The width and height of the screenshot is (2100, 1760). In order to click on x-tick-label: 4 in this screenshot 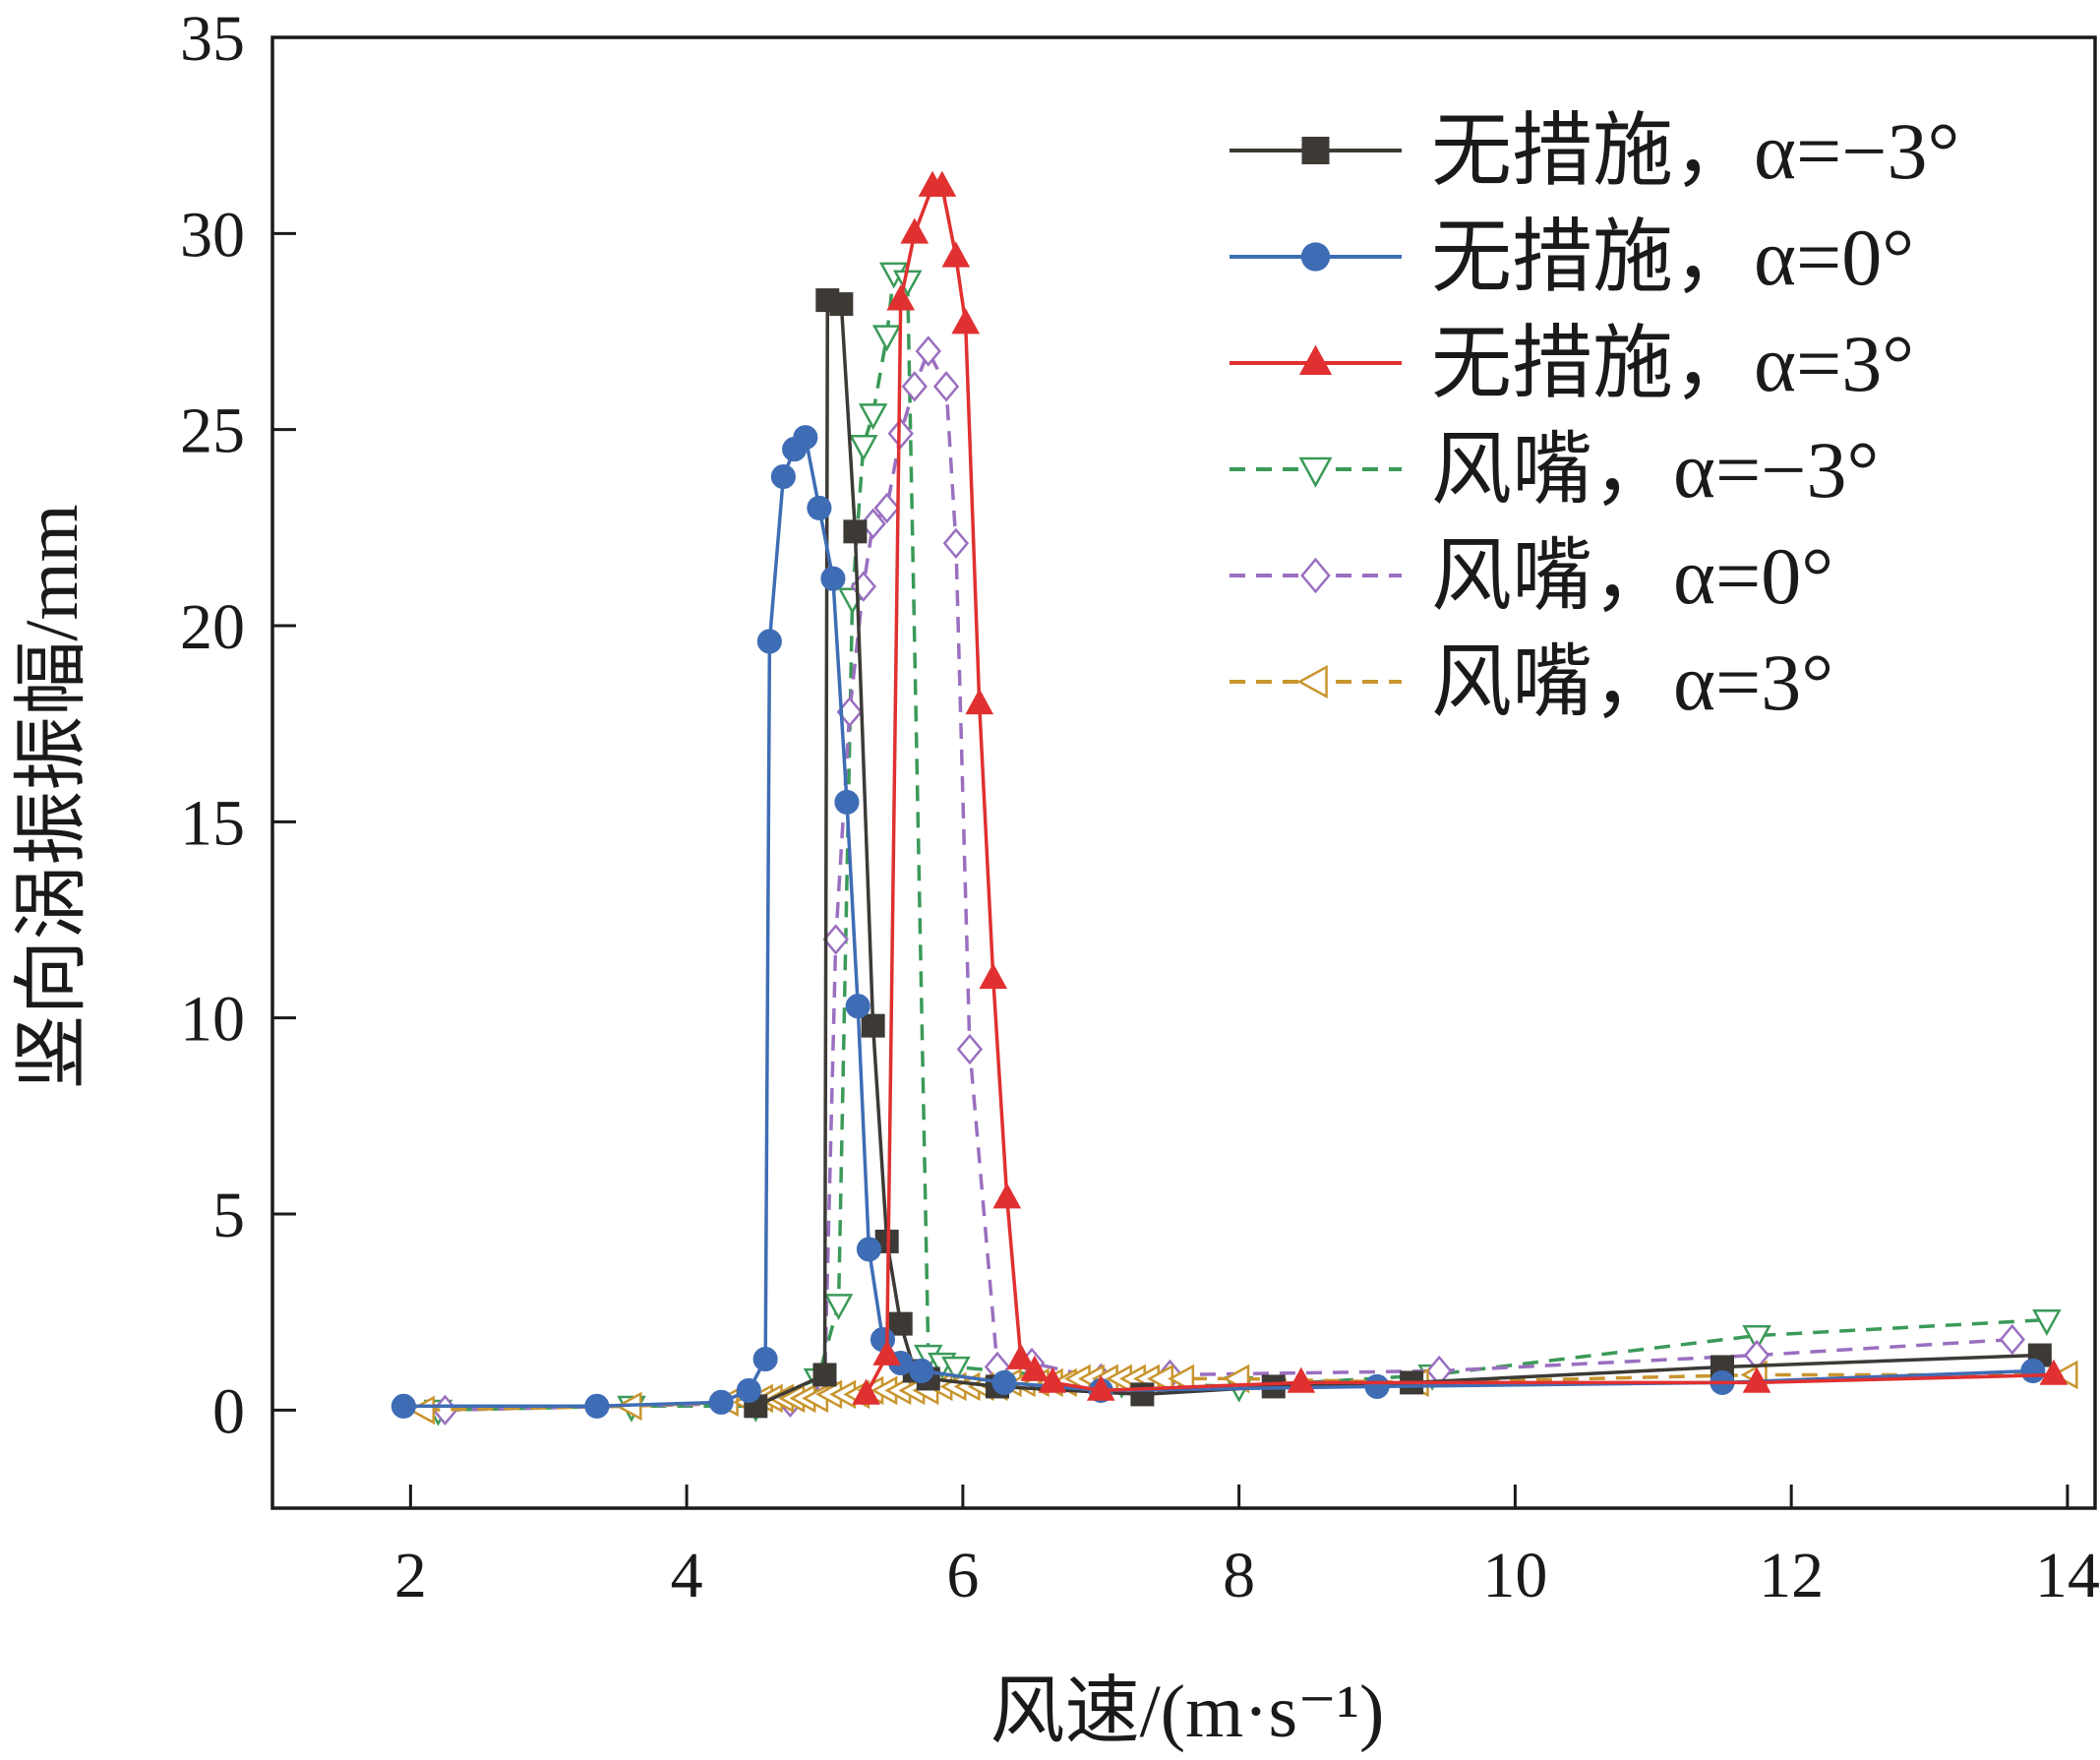, I will do `click(687, 1575)`.